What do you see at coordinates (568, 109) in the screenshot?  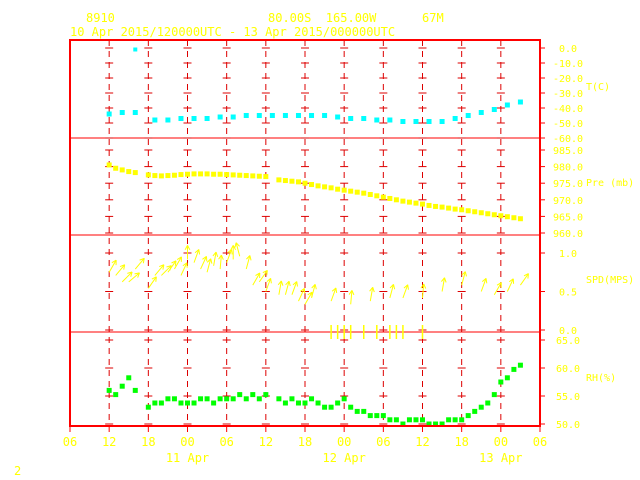 I see `y-tick-label: -40.0` at bounding box center [568, 109].